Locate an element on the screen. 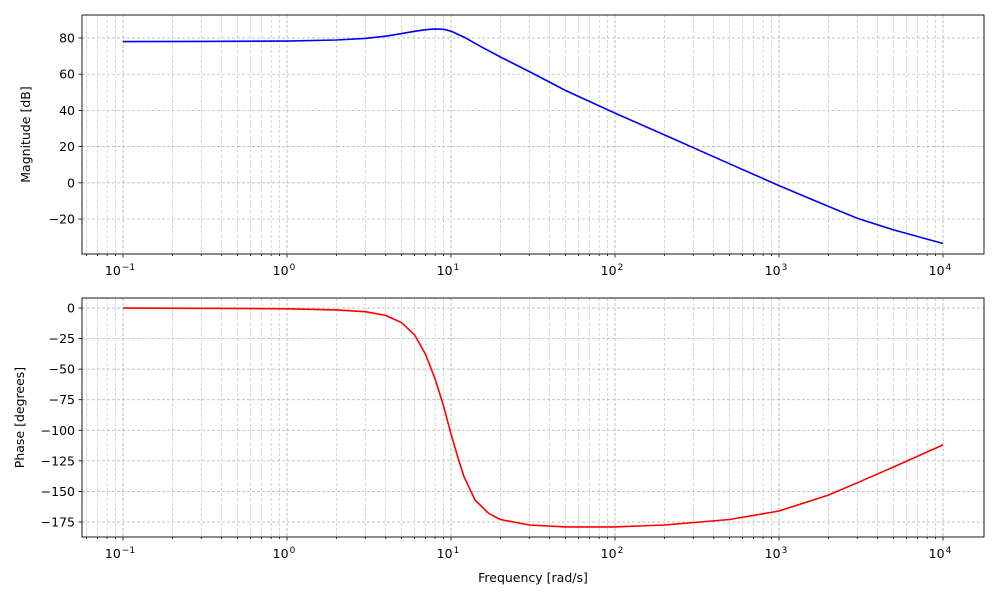  phase-ylabel: Phase [degrees] is located at coordinates (19, 417).